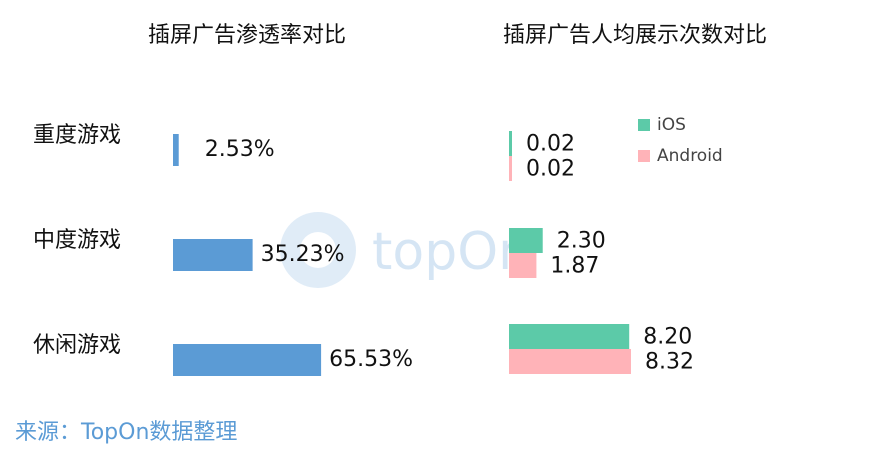  Describe the element at coordinates (690, 156) in the screenshot. I see `legend-label: Android` at that location.